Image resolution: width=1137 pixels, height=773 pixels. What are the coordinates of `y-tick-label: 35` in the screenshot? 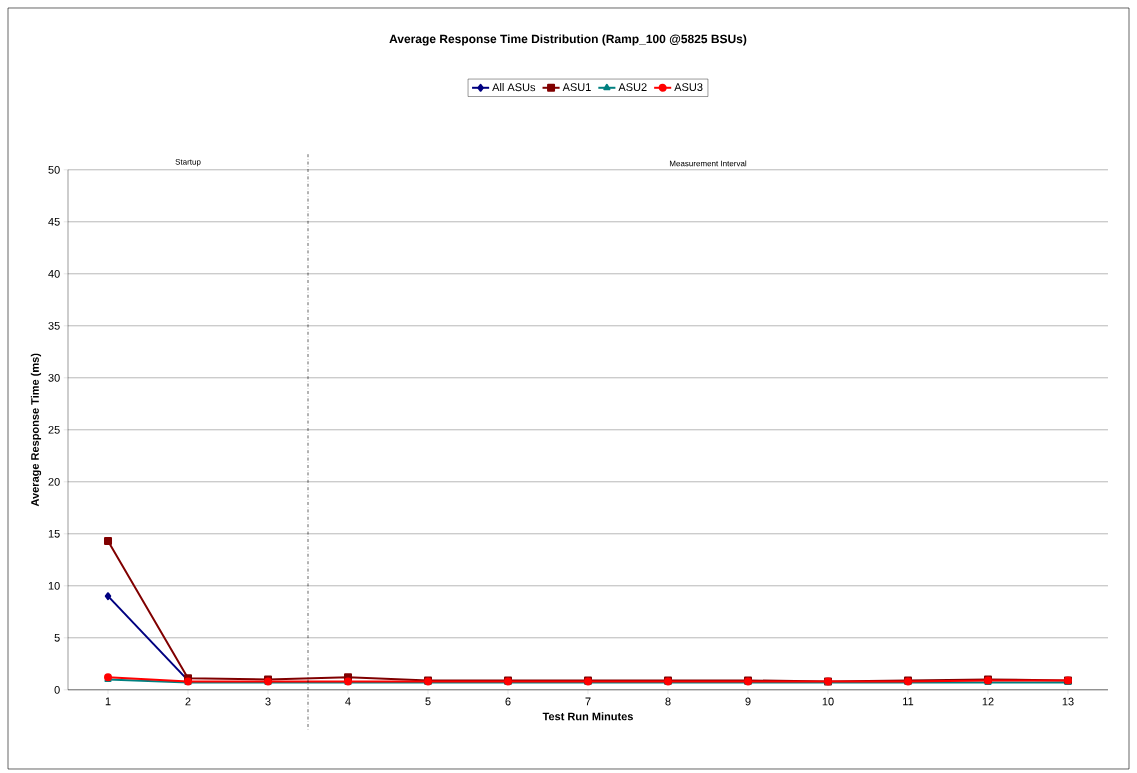 It's located at (54, 325).